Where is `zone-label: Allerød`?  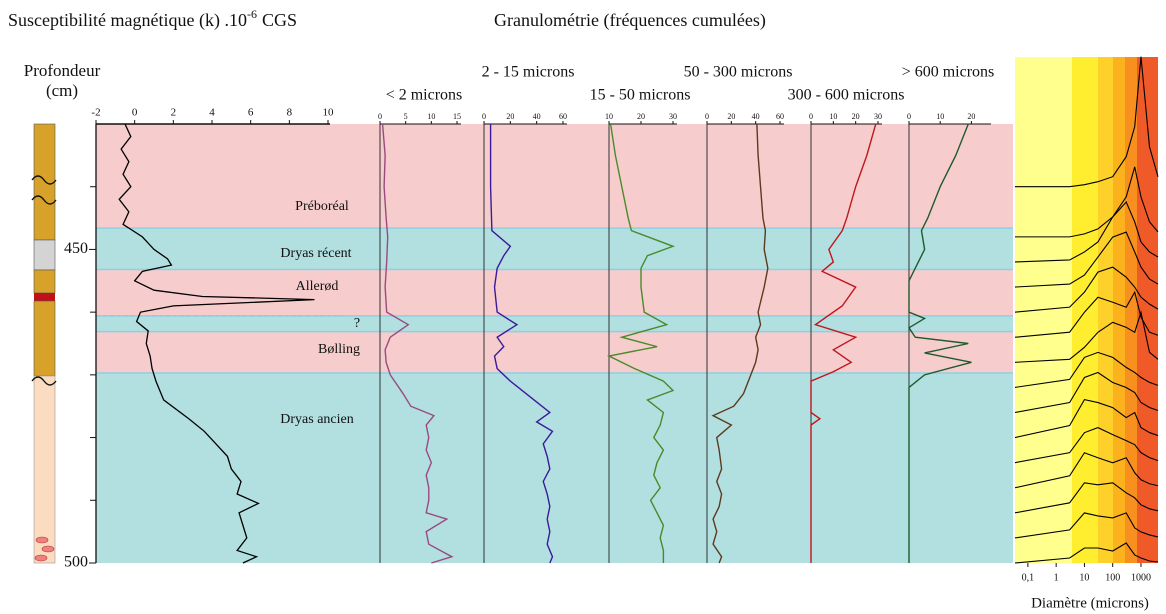 zone-label: Allerød is located at coordinates (317, 286).